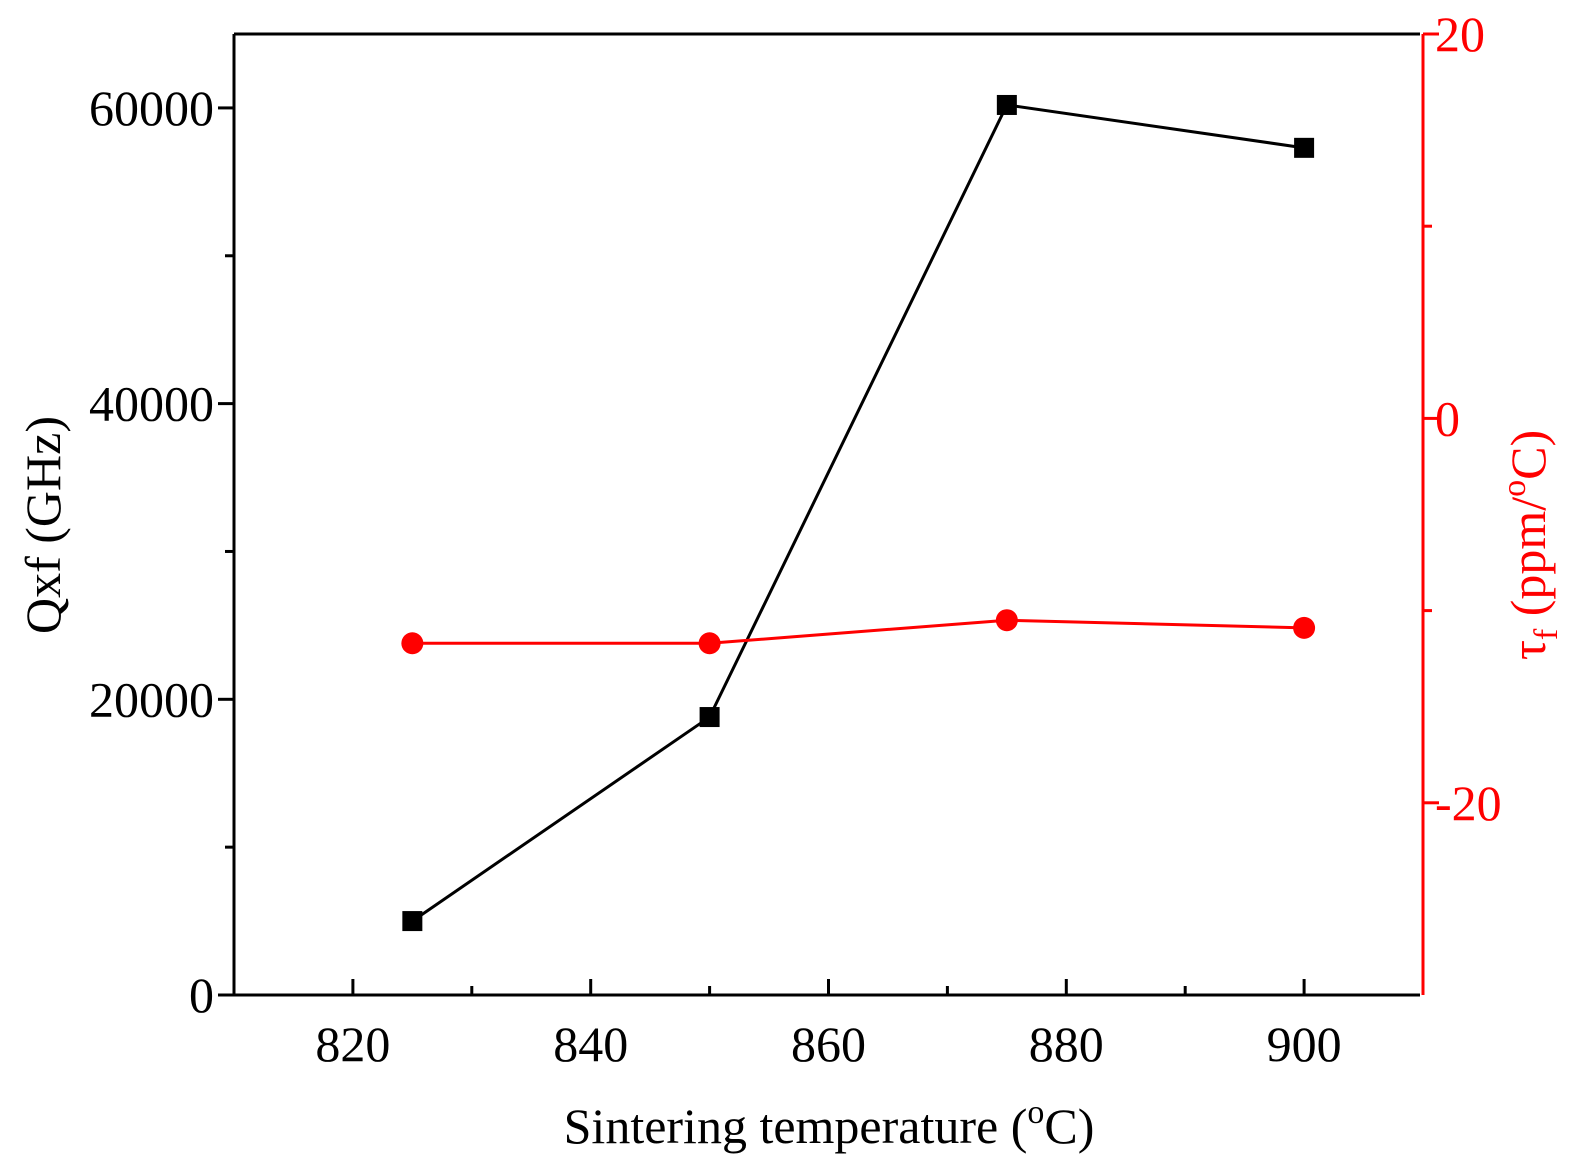 The width and height of the screenshot is (1575, 1174). I want to click on x-axis-title-sup: o, so click(1035, 1112).